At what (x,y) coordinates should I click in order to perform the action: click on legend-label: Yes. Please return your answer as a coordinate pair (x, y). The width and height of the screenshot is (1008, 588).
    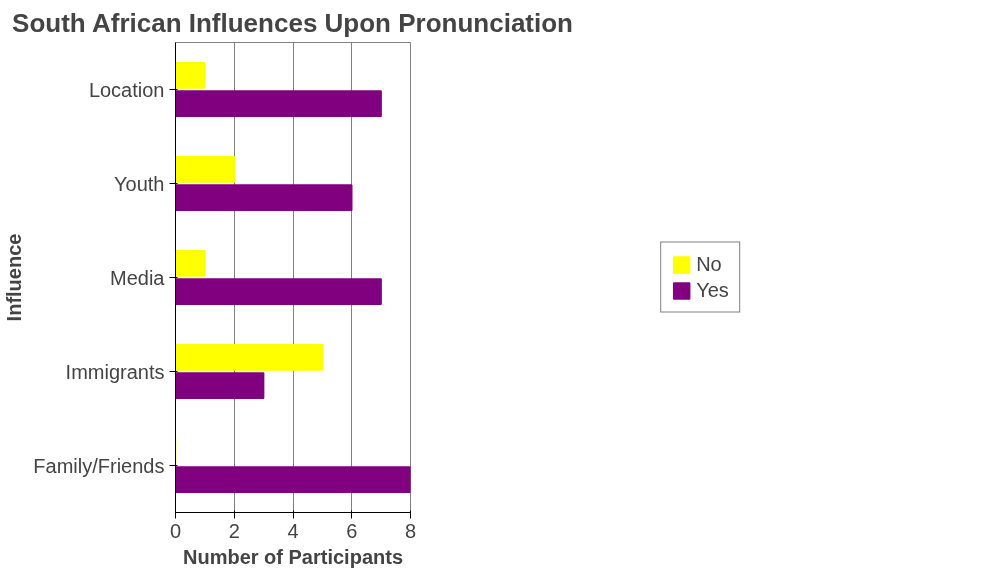
    Looking at the image, I should click on (712, 290).